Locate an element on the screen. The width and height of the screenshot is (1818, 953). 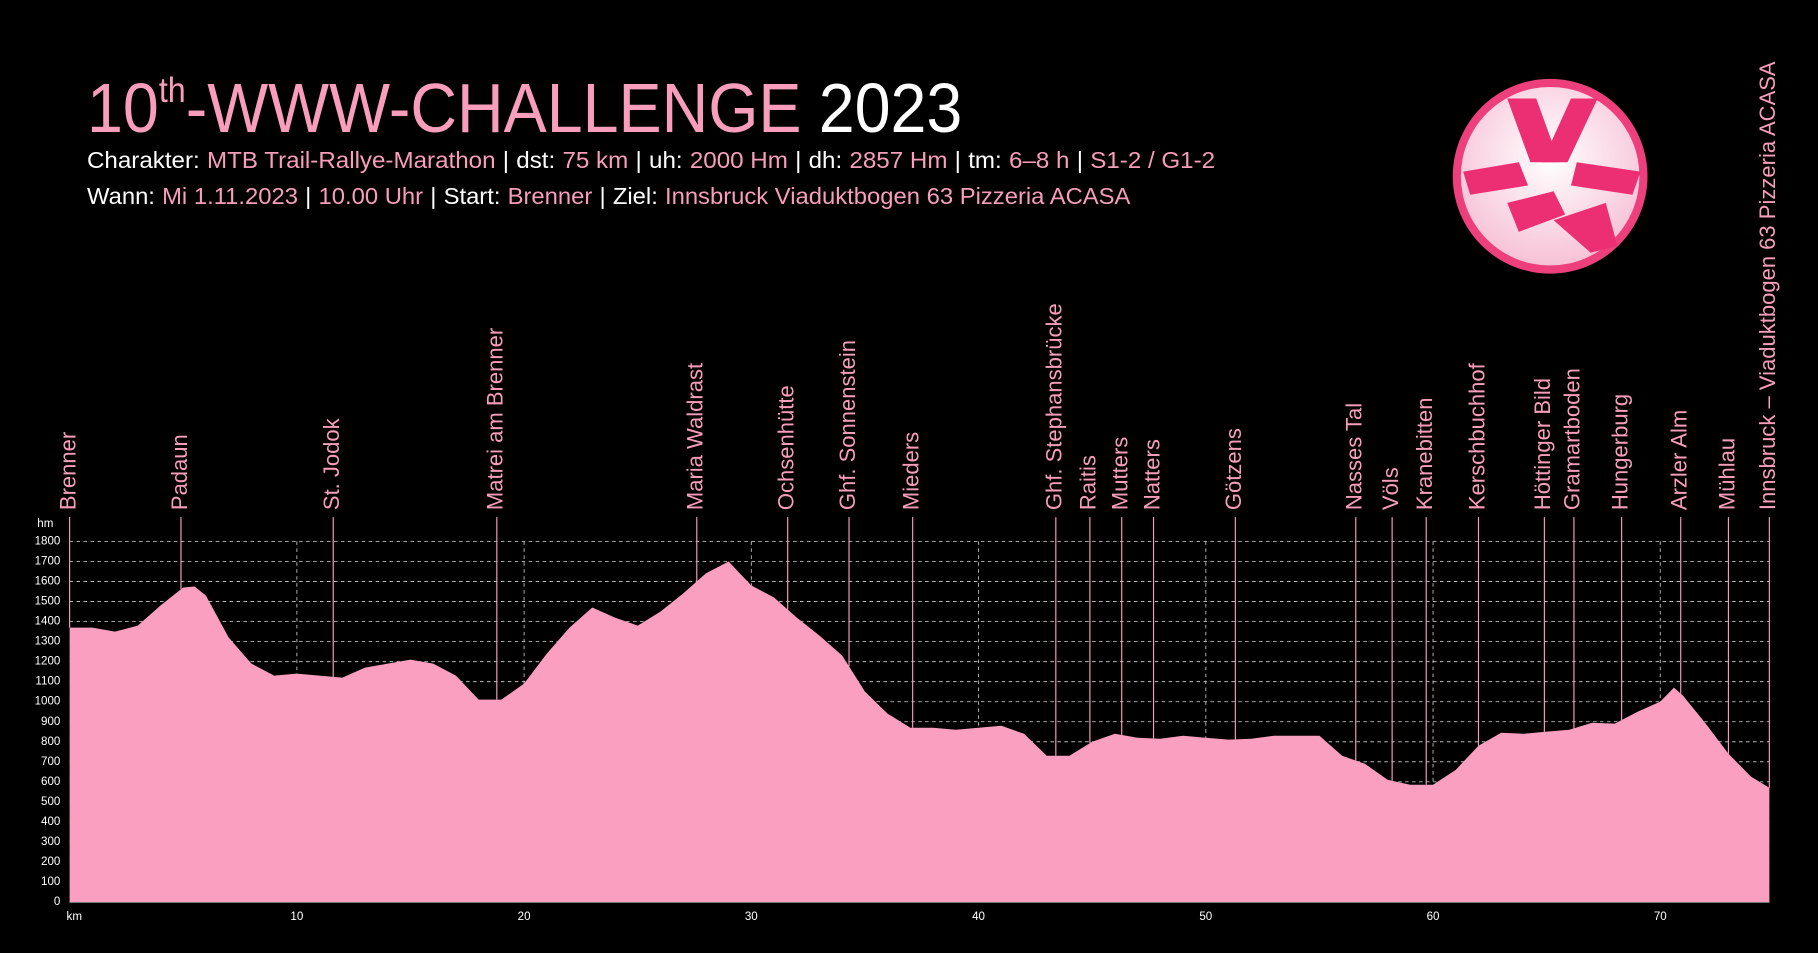
y-tick-label: 500 is located at coordinates (50, 802).